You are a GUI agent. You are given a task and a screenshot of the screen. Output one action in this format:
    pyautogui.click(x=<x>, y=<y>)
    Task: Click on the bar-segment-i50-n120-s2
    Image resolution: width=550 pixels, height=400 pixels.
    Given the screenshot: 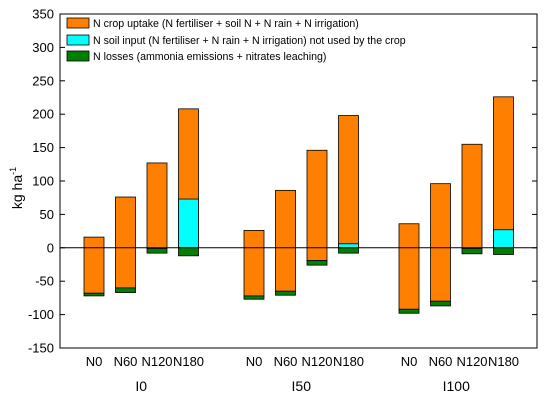 What is the action you would take?
    pyautogui.click(x=317, y=263)
    